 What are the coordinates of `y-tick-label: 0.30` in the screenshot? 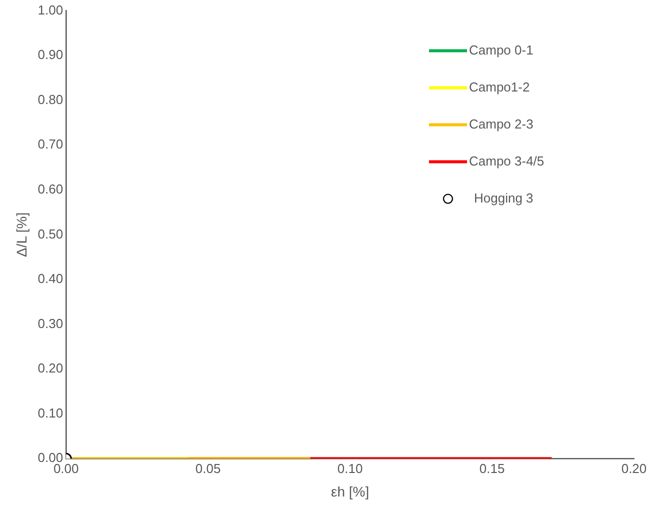 It's located at (51, 323).